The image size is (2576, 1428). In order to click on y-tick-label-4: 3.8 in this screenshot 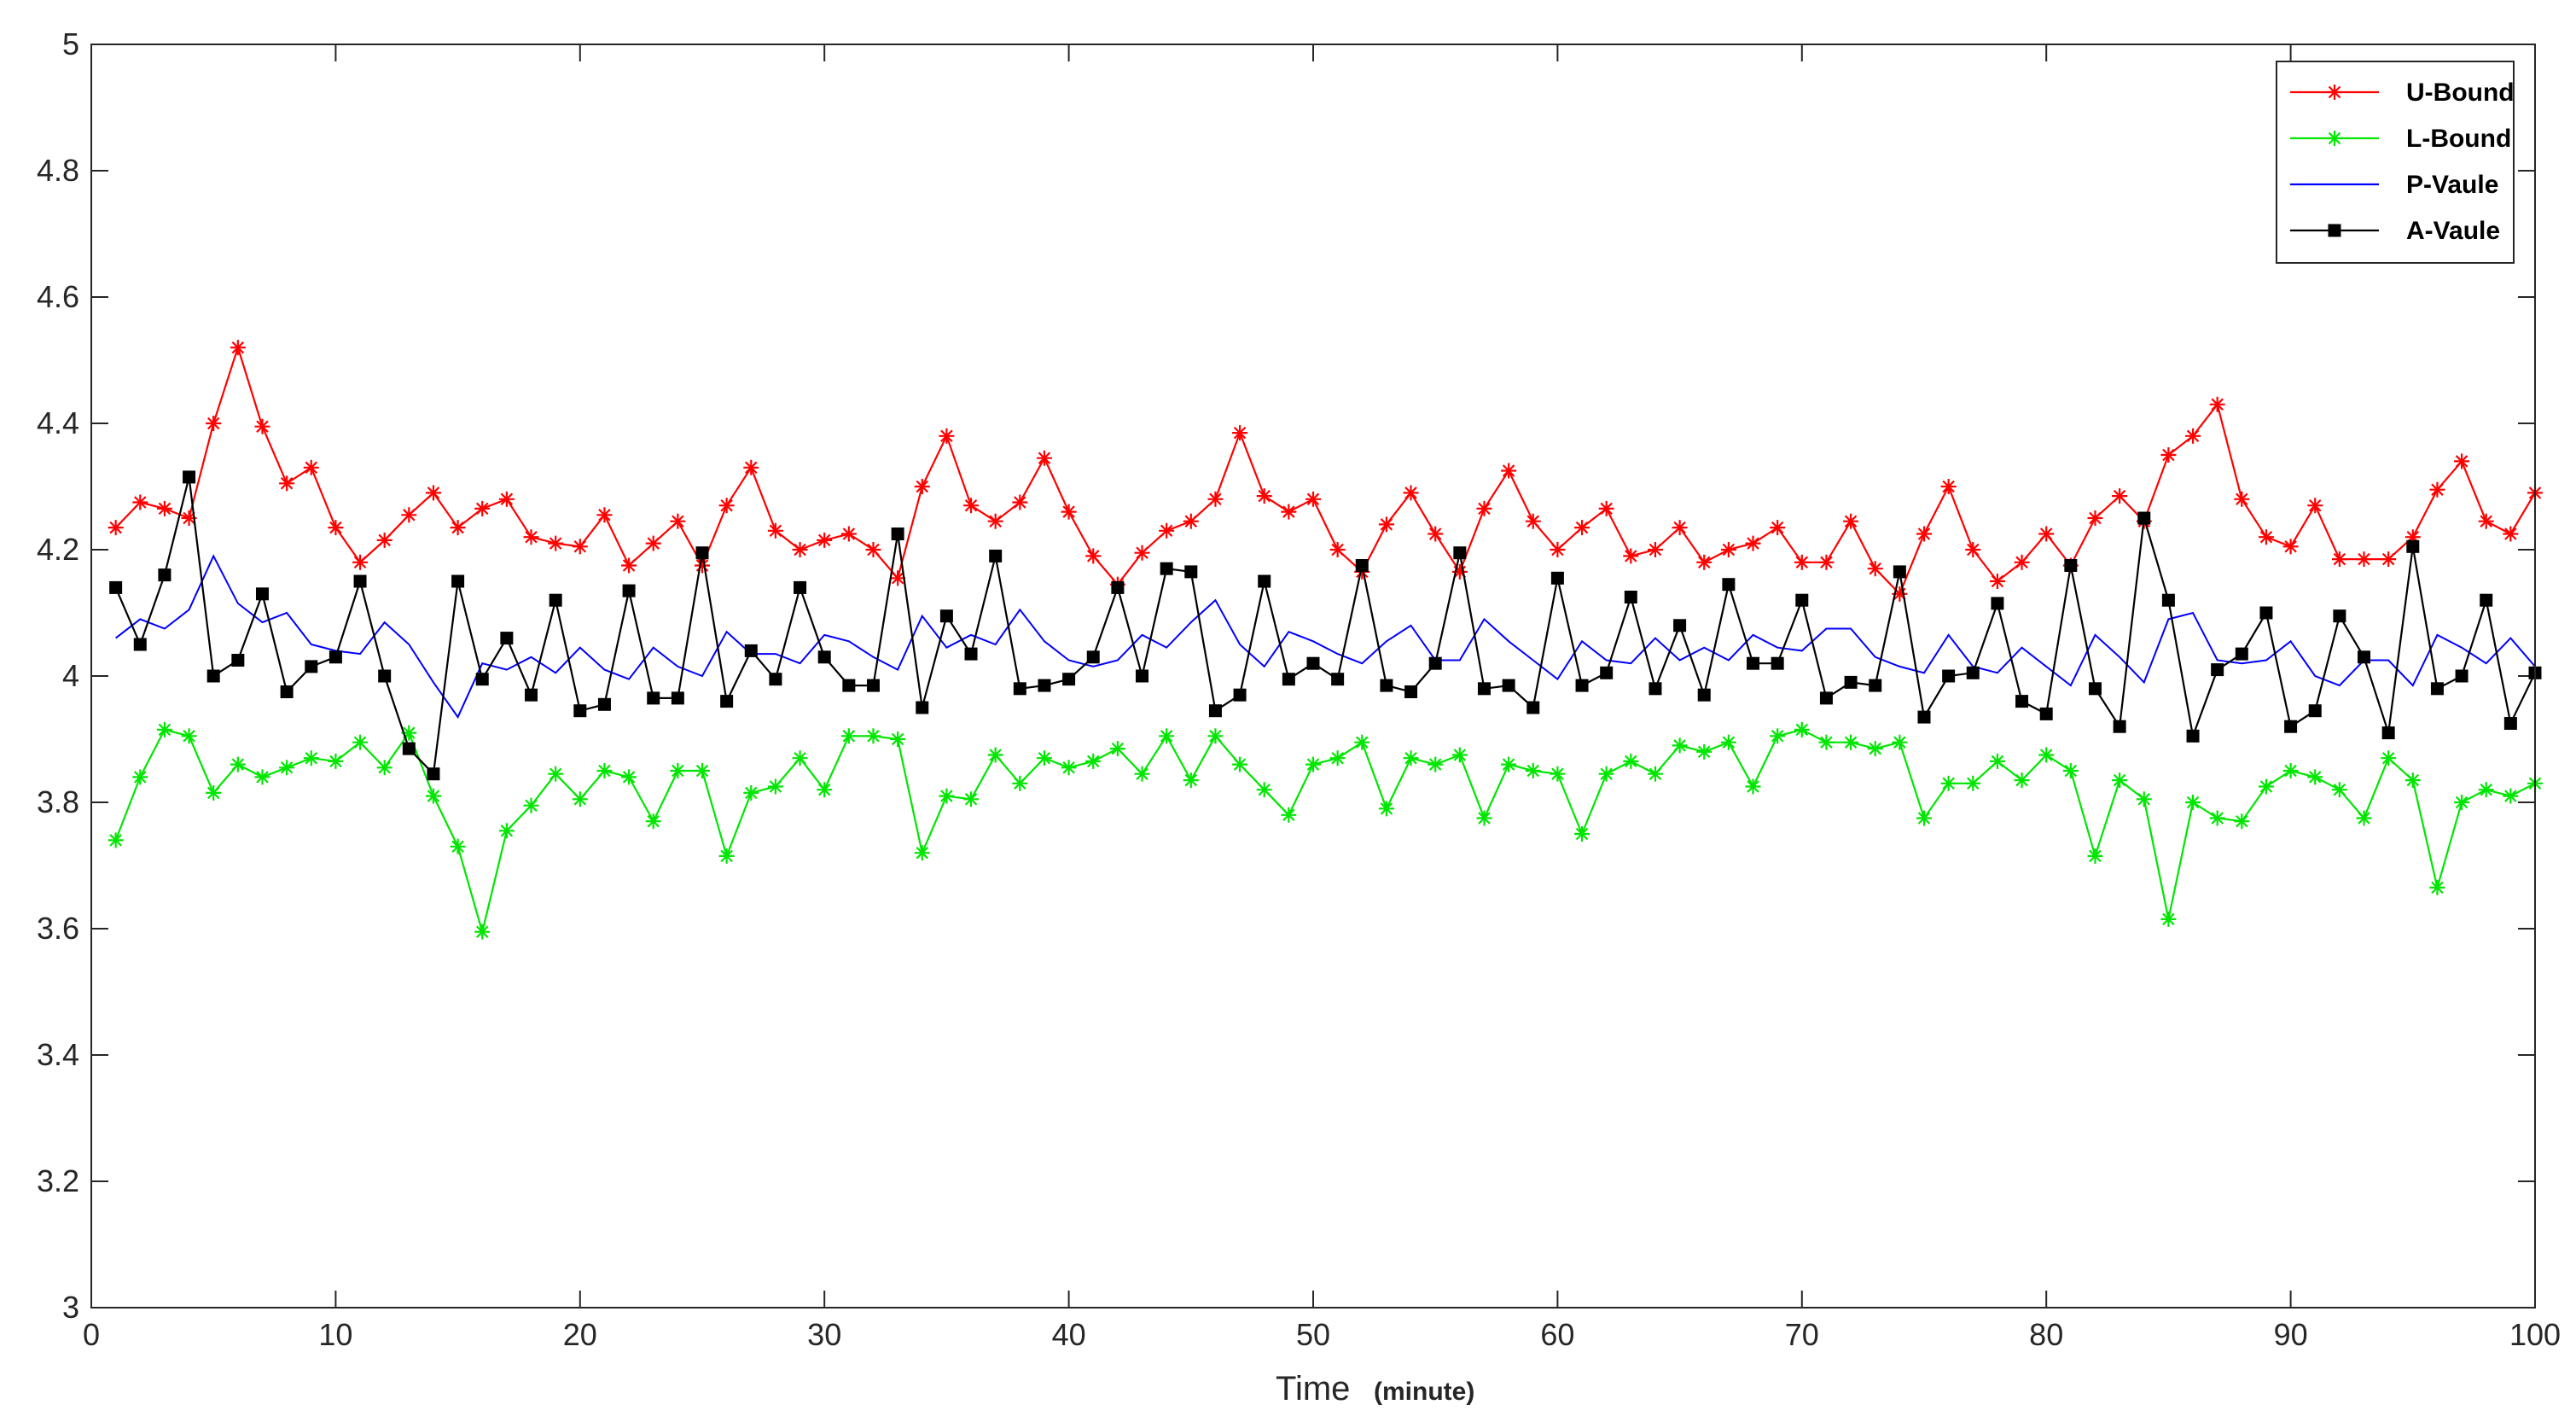, I will do `click(58, 801)`.